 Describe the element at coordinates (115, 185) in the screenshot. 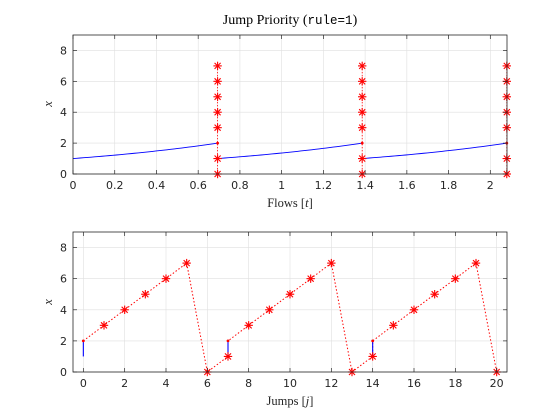

I see `flows-x-tick-label: 0.2` at that location.